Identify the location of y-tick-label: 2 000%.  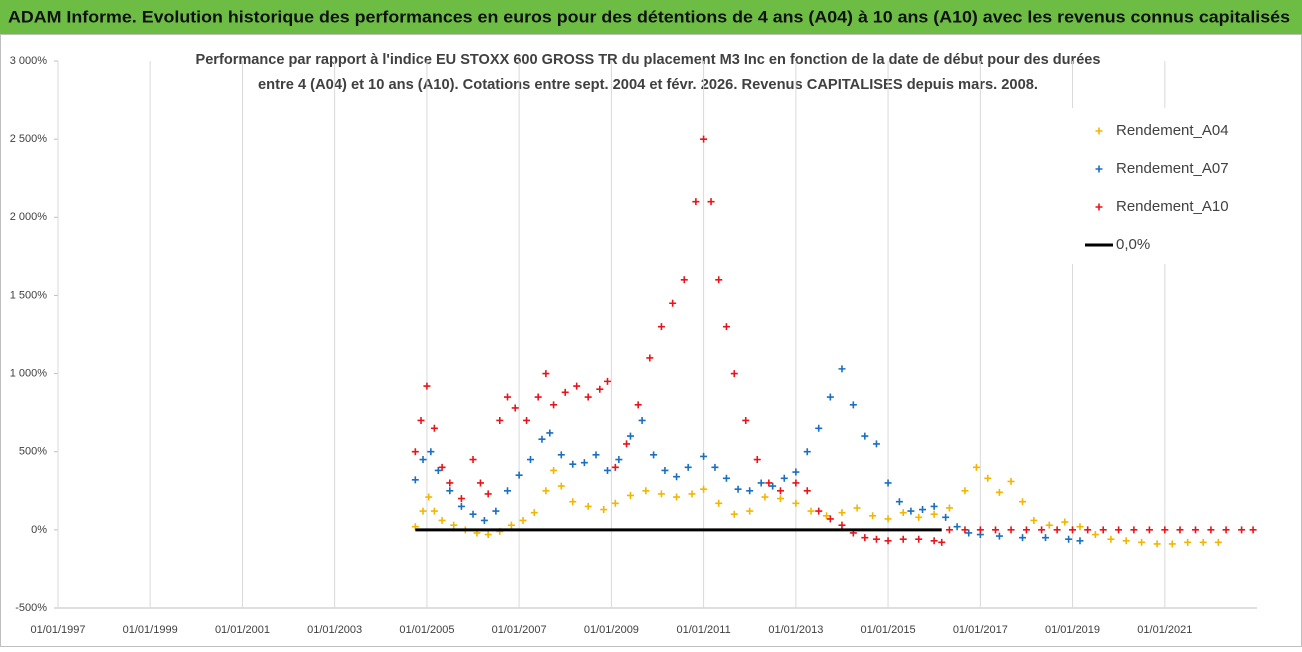
(29, 217).